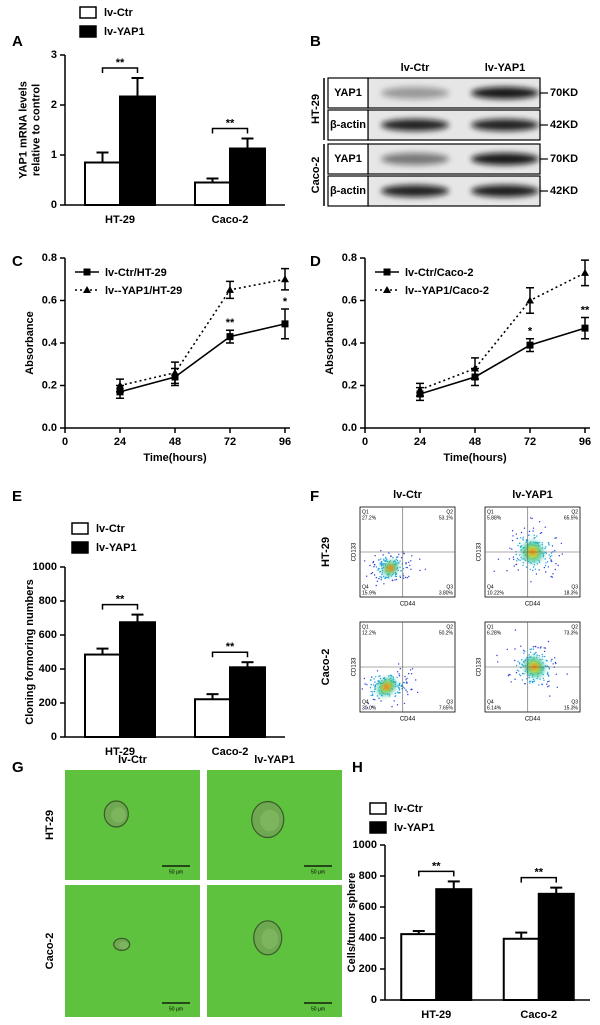 The height and width of the screenshot is (1025, 600). Describe the element at coordinates (439, 273) in the screenshot. I see `legend-label: lv-Ctr/Caco-2` at that location.